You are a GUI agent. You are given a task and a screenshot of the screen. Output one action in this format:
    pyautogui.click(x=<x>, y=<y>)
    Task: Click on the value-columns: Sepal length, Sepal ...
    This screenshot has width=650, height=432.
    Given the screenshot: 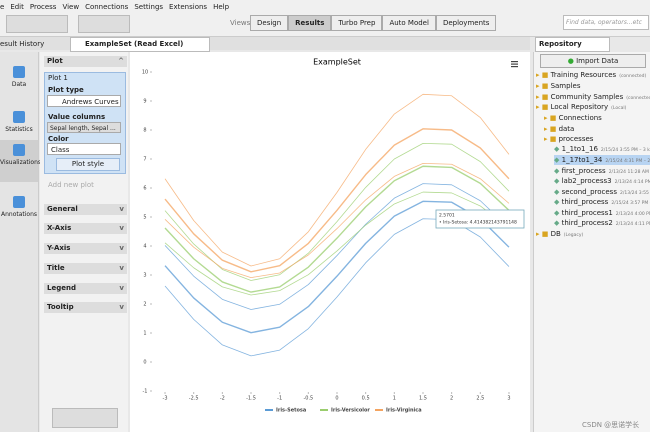 What is the action you would take?
    pyautogui.click(x=84, y=127)
    